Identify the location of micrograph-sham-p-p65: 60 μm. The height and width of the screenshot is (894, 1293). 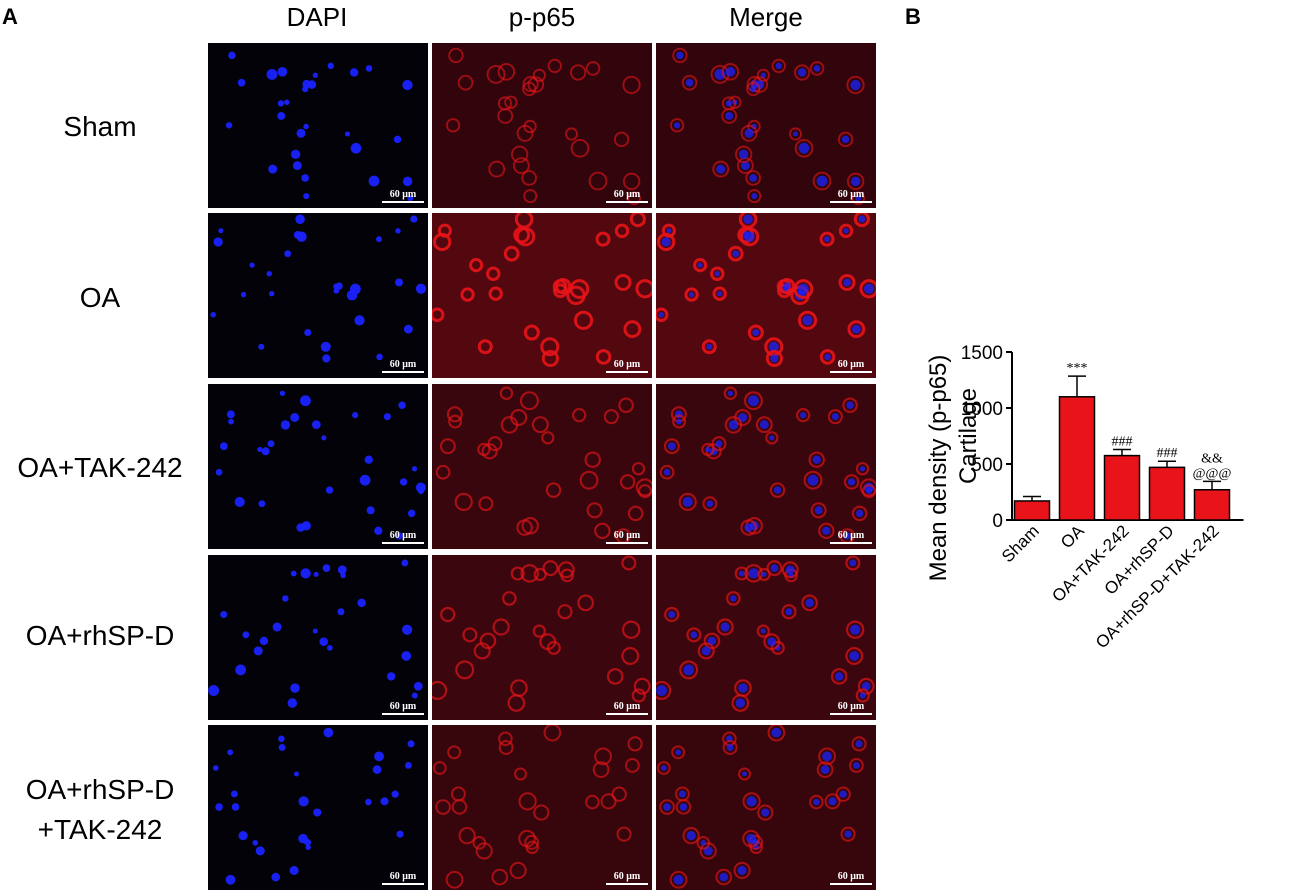
(542, 125).